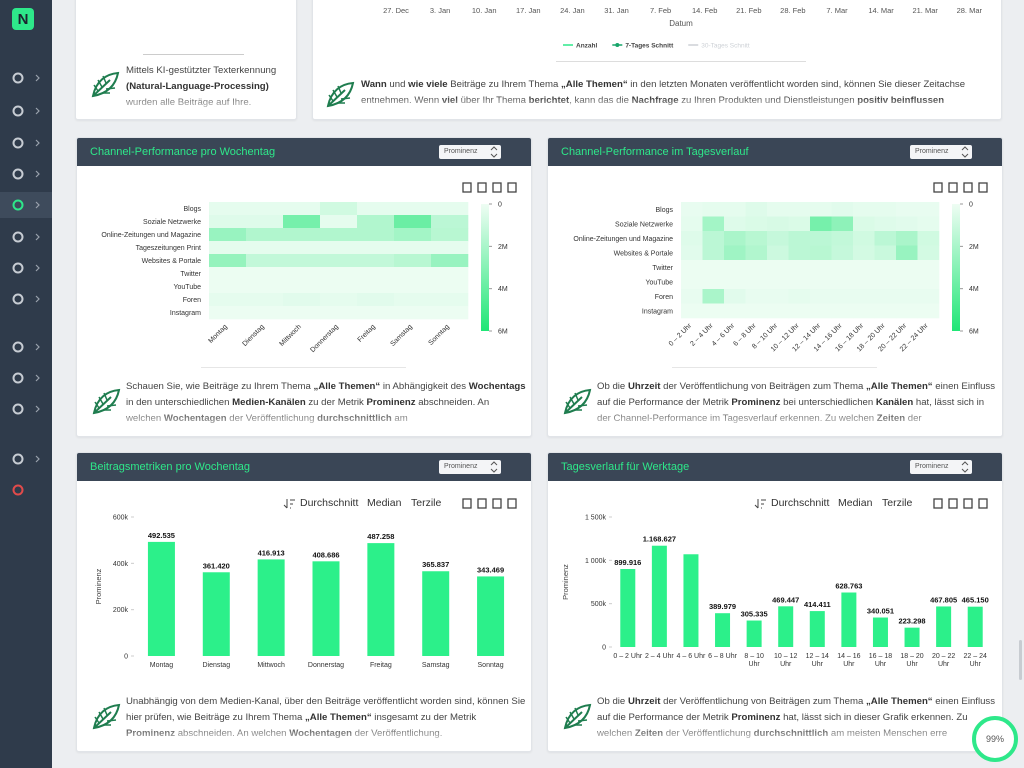  What do you see at coordinates (800, 503) in the screenshot?
I see `toolbar-button: Durchschnitt` at bounding box center [800, 503].